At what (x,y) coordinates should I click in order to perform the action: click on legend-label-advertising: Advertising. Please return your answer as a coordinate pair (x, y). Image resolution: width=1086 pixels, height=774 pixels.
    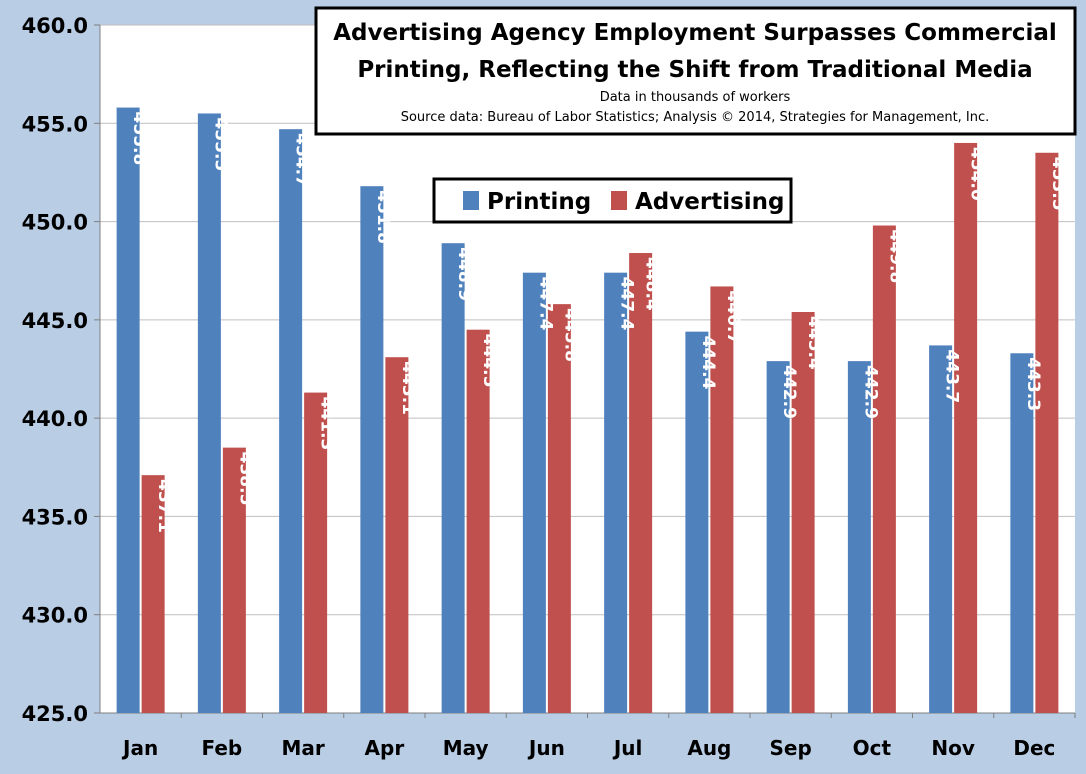
    Looking at the image, I should click on (710, 202).